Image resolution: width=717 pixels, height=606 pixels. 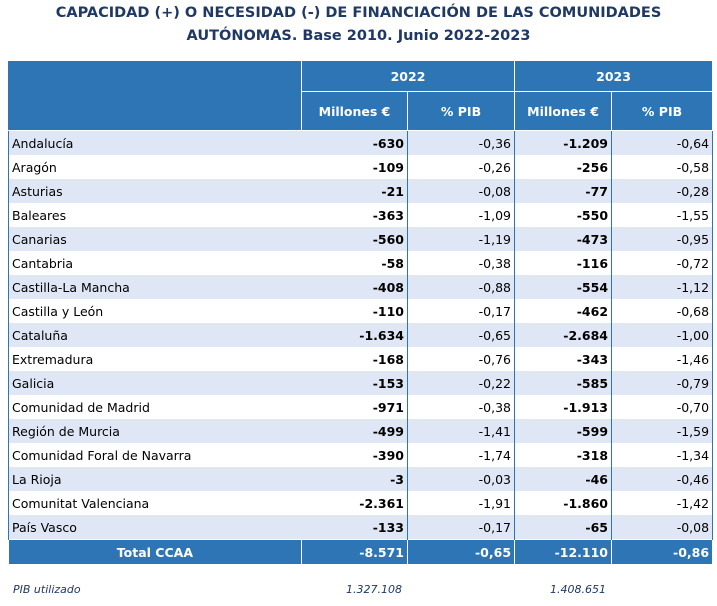 What do you see at coordinates (563, 383) in the screenshot?
I see `millones-2023: -585` at bounding box center [563, 383].